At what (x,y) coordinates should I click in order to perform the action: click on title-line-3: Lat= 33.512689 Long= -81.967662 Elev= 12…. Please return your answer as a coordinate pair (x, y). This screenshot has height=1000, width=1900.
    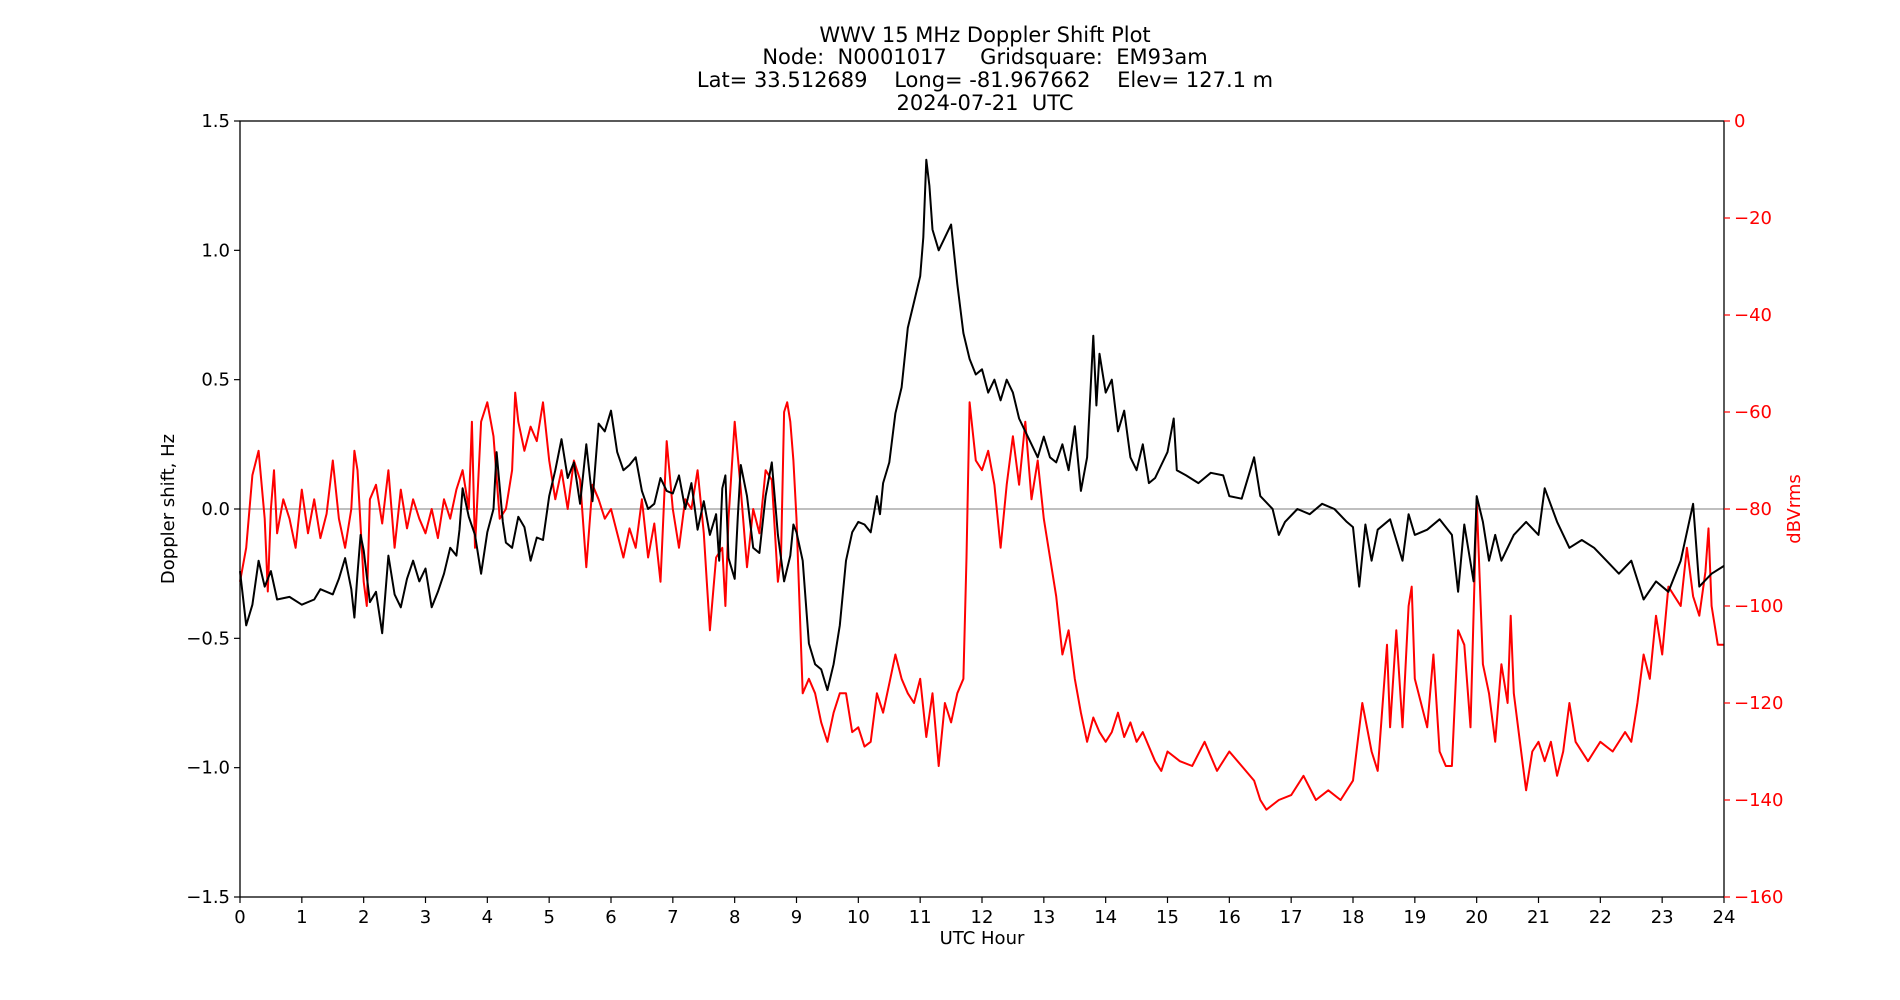
    Looking at the image, I should click on (985, 80).